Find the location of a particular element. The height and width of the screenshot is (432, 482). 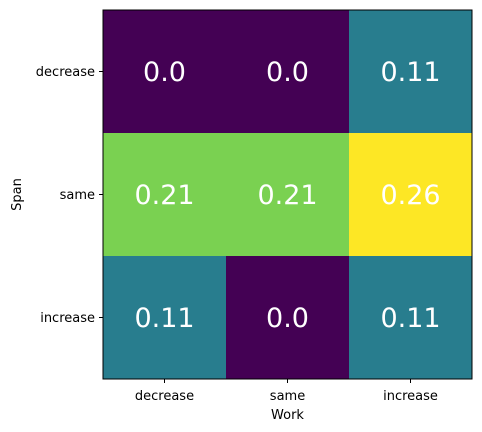

y-axis-label: Span is located at coordinates (17, 194).